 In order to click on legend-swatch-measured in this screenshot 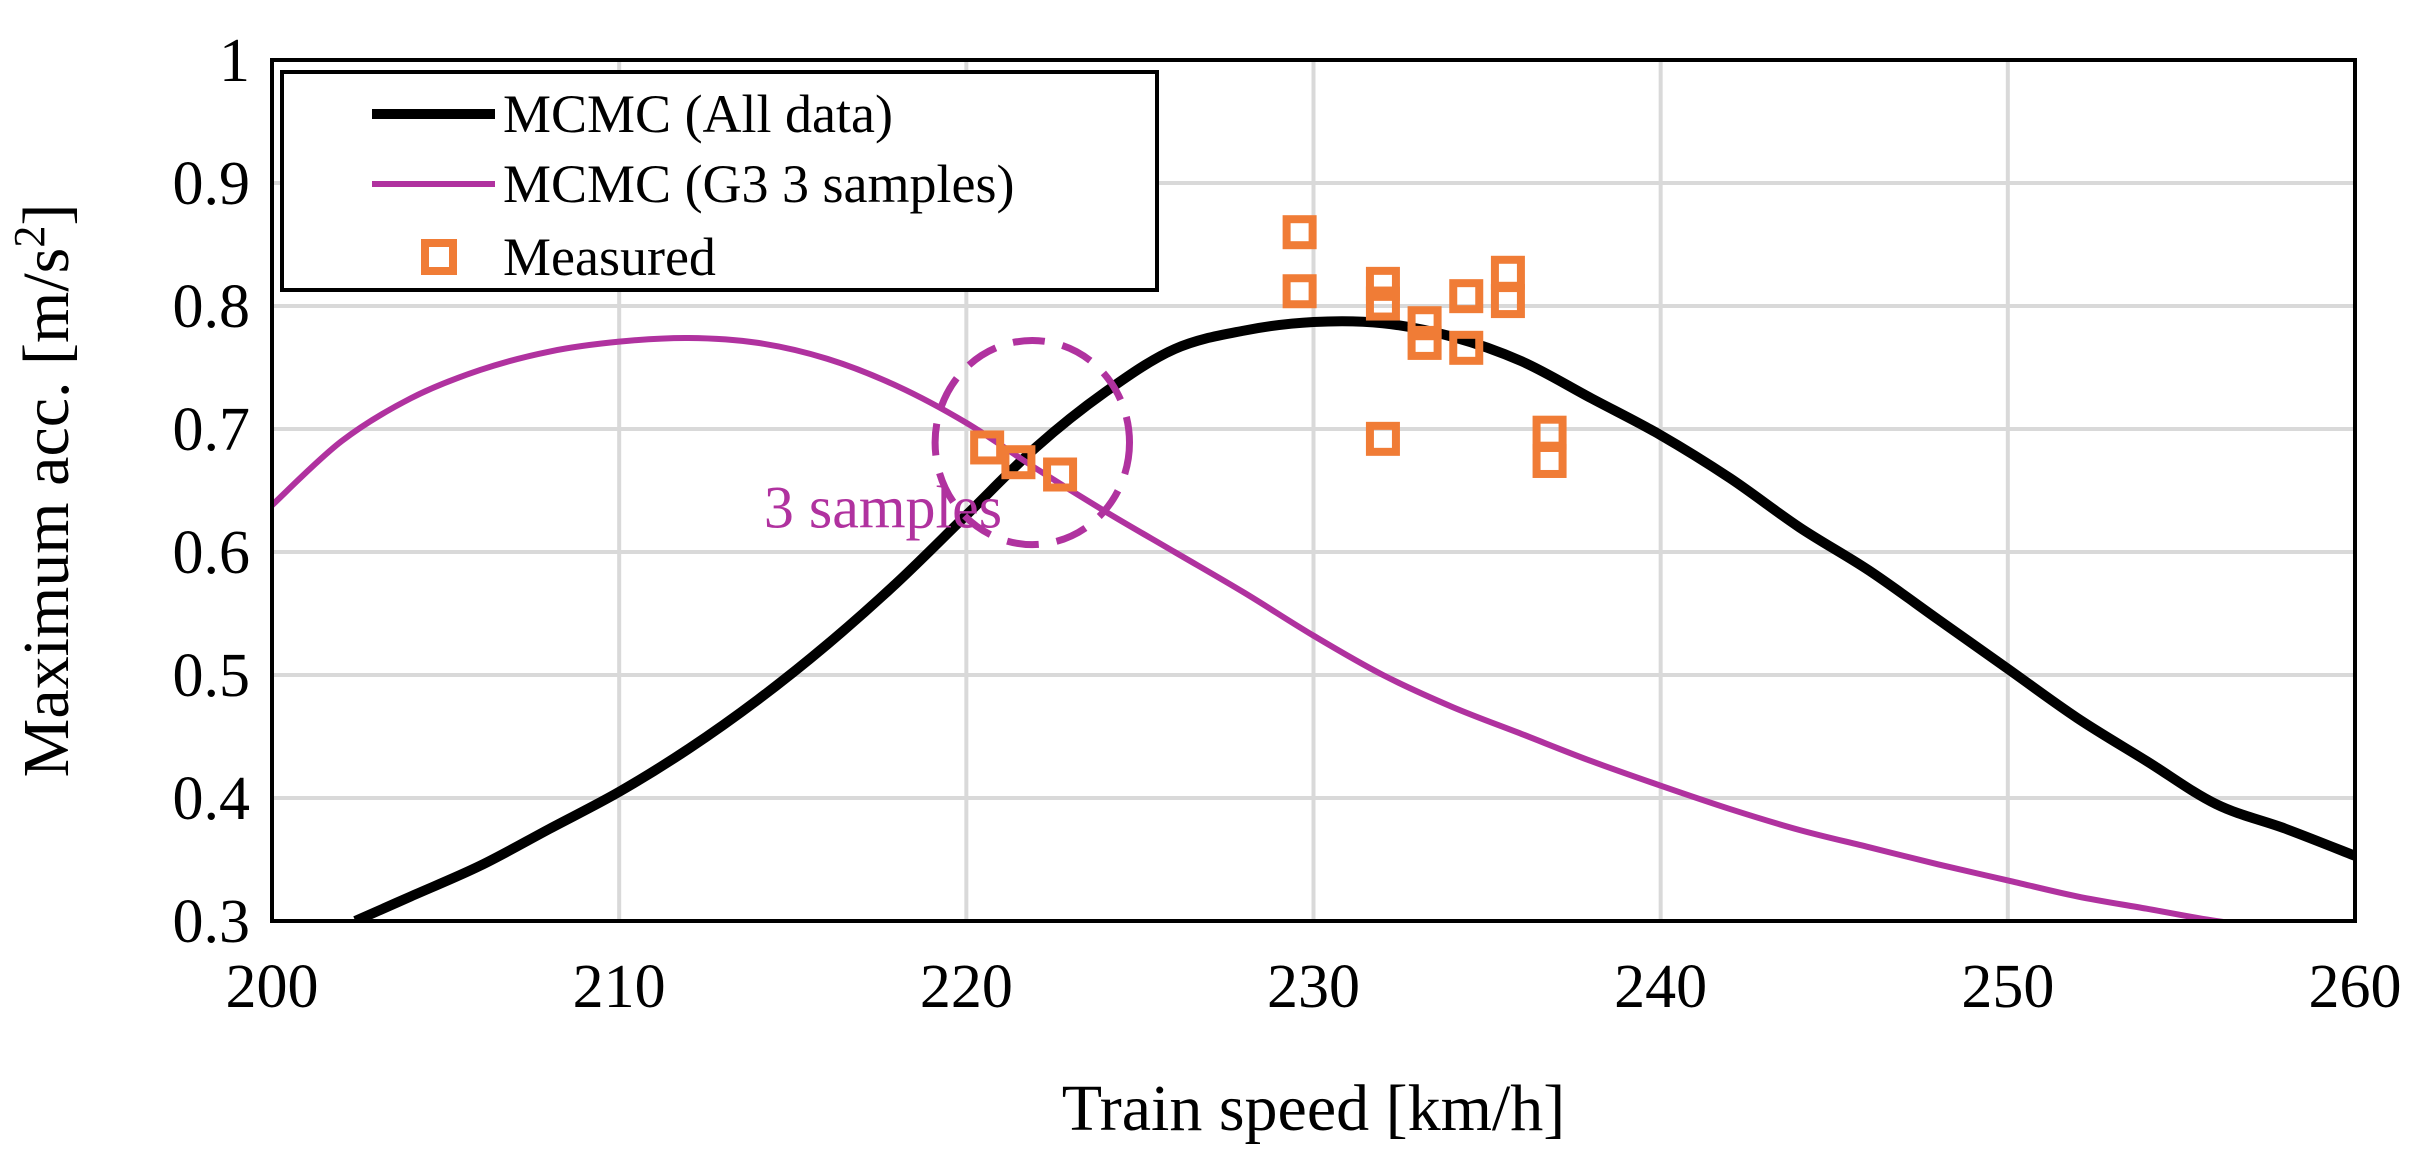, I will do `click(439, 257)`.